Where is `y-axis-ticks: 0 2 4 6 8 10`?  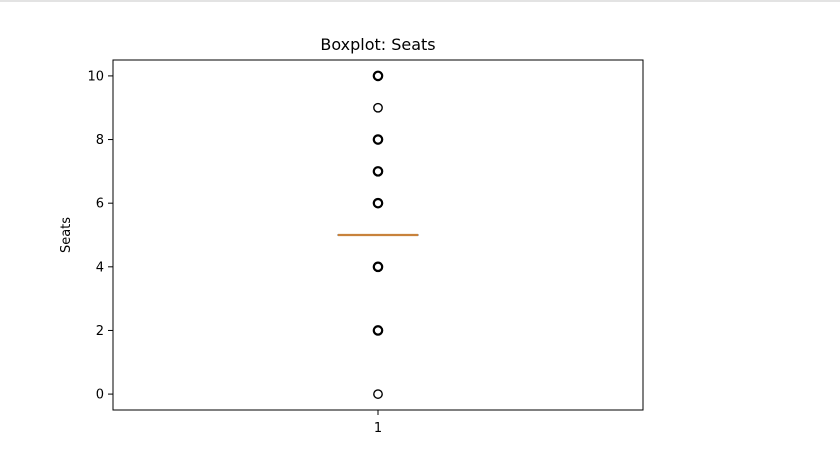
y-axis-ticks: 0 2 4 6 8 10 is located at coordinates (100, 236).